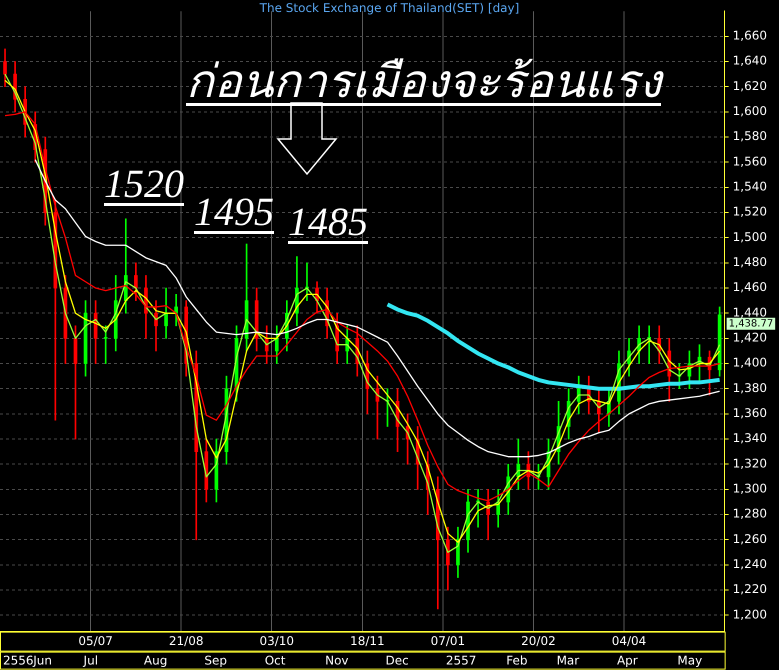 This screenshot has width=779, height=670. I want to click on text: Jul, so click(90, 661).